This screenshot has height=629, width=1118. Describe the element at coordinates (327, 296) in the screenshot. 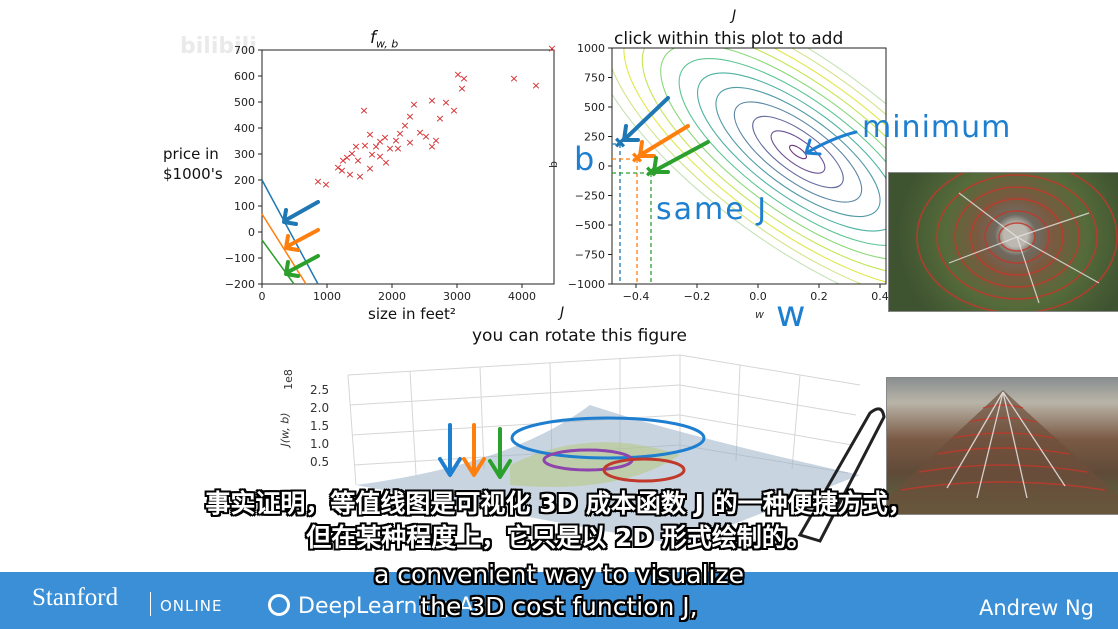

I see `x-tick-label: 1000` at that location.